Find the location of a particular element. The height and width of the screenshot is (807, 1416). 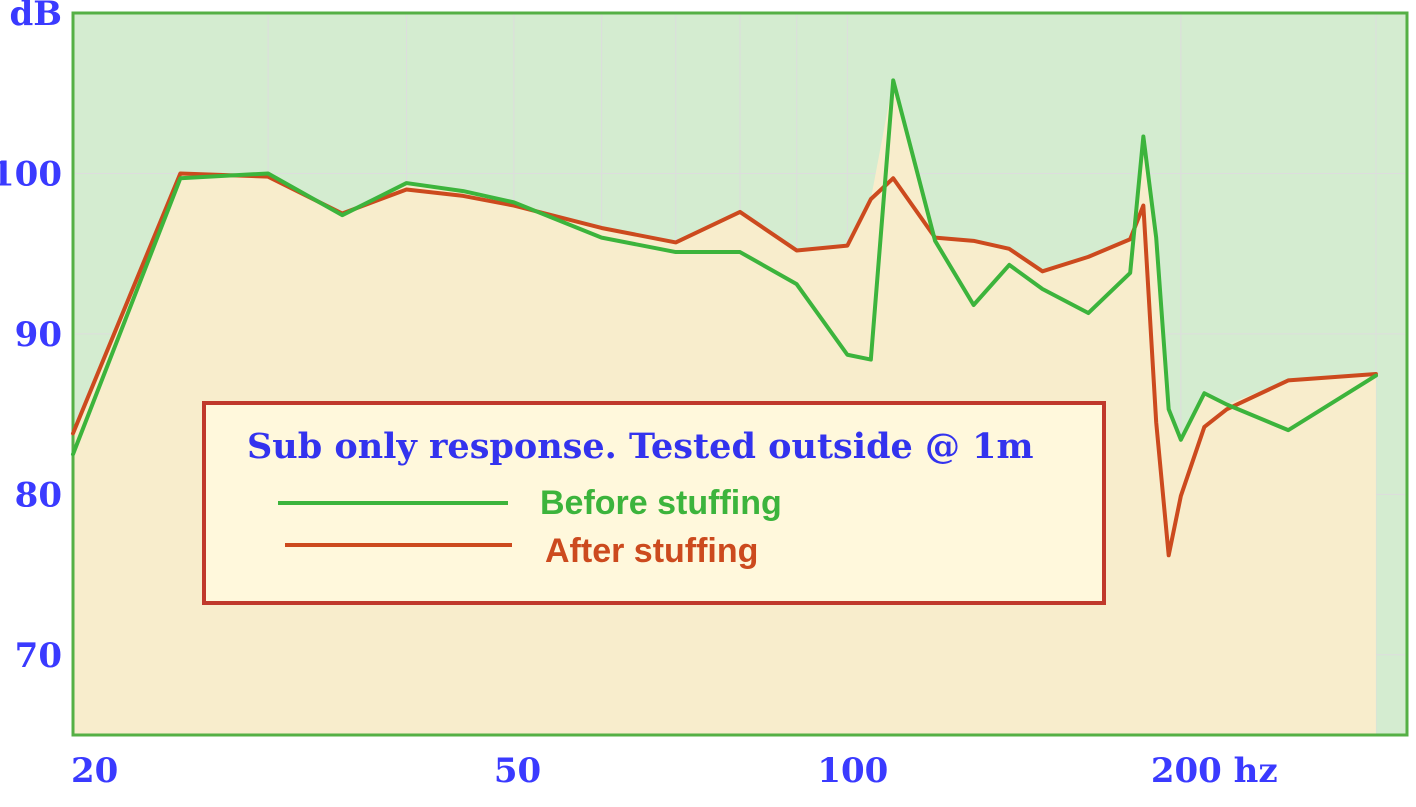

y-axis-labels: dB 100 90 80 70 is located at coordinates (31, 338).